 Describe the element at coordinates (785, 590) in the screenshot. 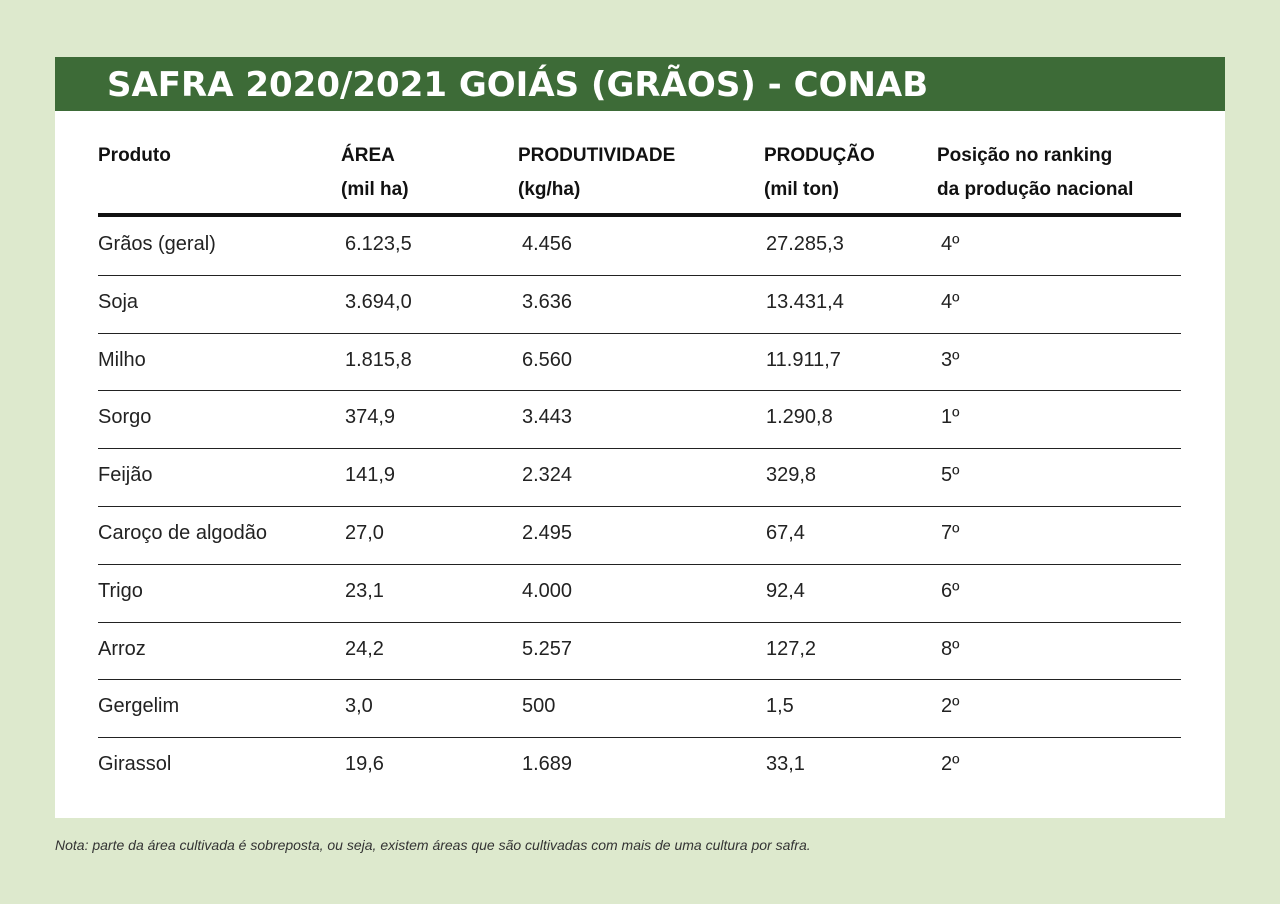

I see `cell-producao: 92,4` at that location.